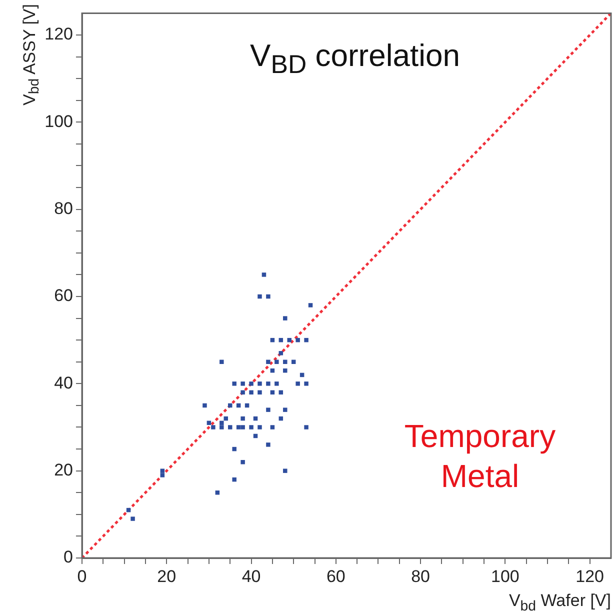 The height and width of the screenshot is (616, 615). Describe the element at coordinates (63, 296) in the screenshot. I see `y-tick-label: 60` at that location.